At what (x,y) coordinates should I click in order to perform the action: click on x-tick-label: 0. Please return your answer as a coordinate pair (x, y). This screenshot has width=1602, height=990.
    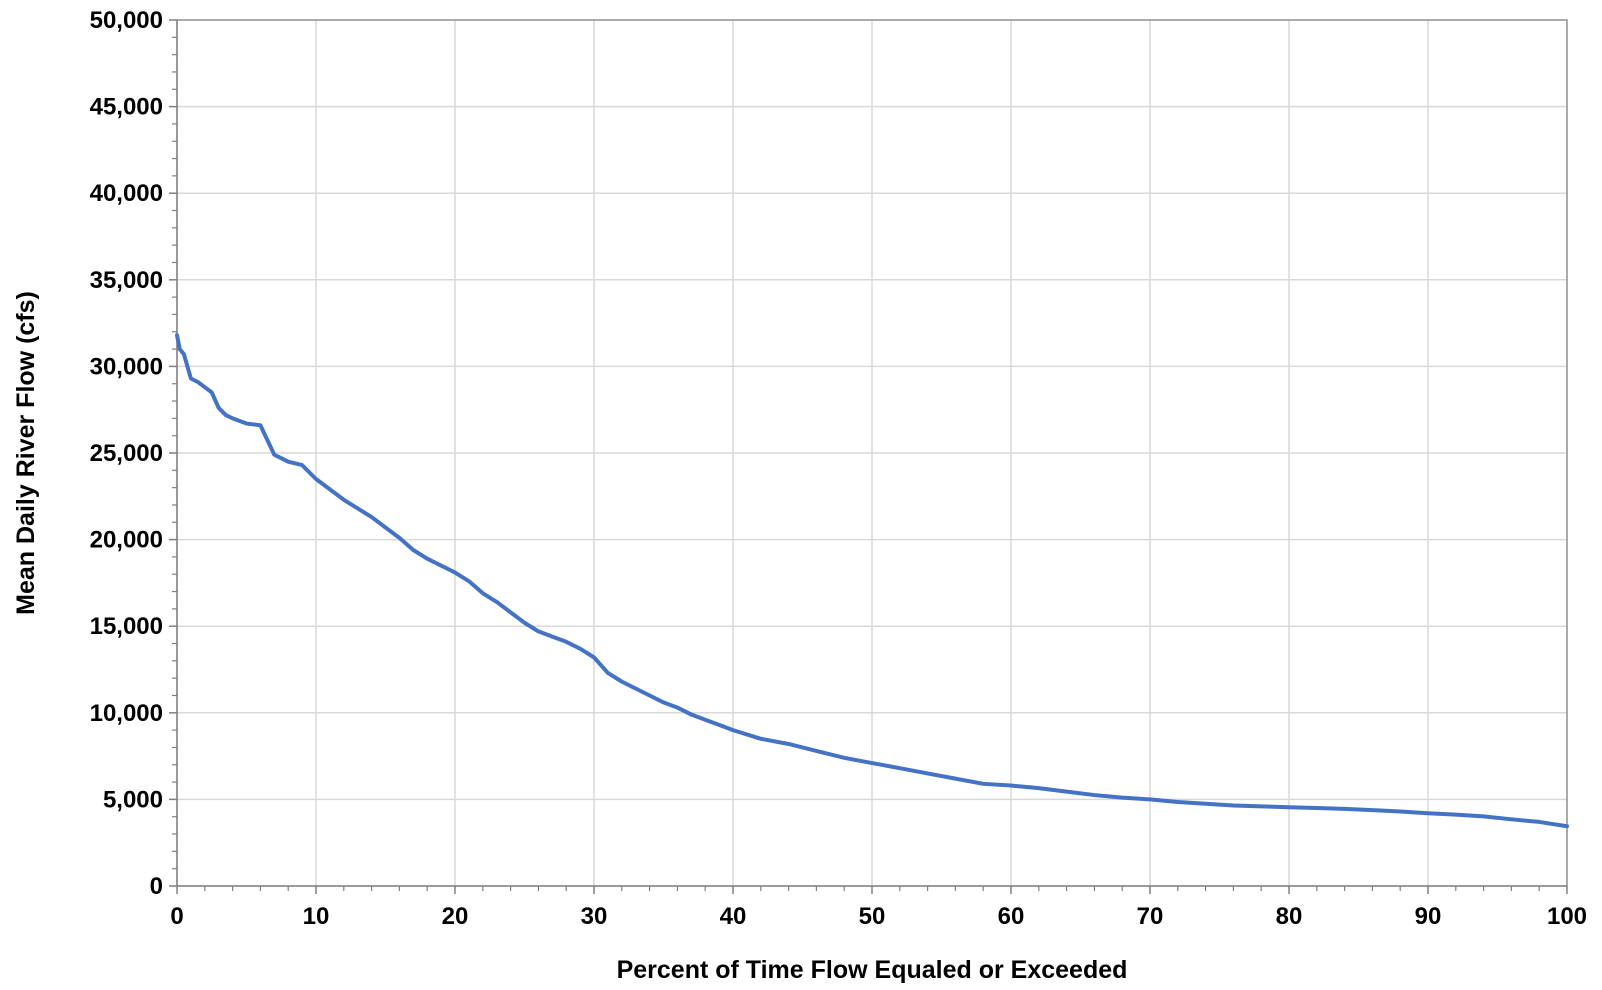
    Looking at the image, I should click on (176, 916).